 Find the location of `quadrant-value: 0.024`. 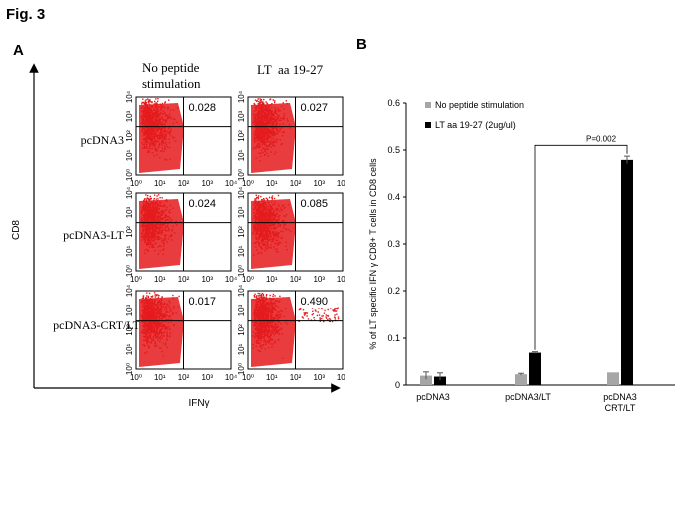

quadrant-value: 0.024 is located at coordinates (203, 204).